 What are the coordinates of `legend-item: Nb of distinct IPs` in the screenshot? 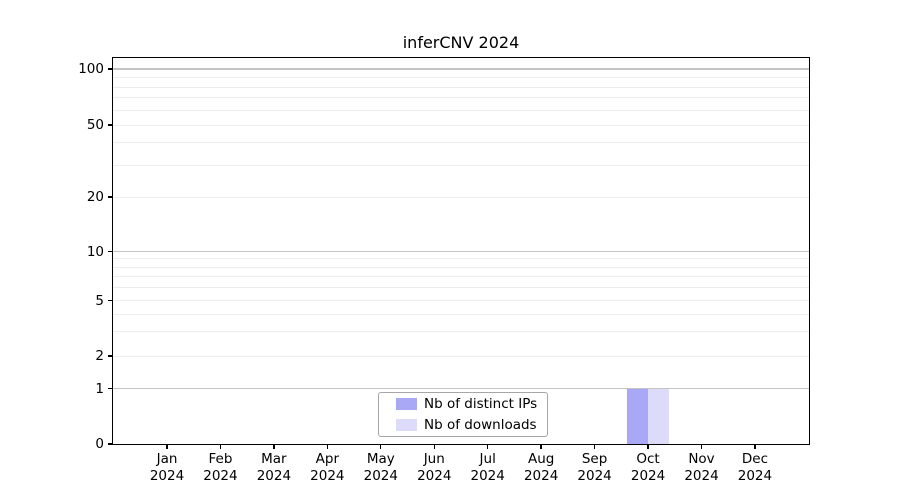 It's located at (471, 404).